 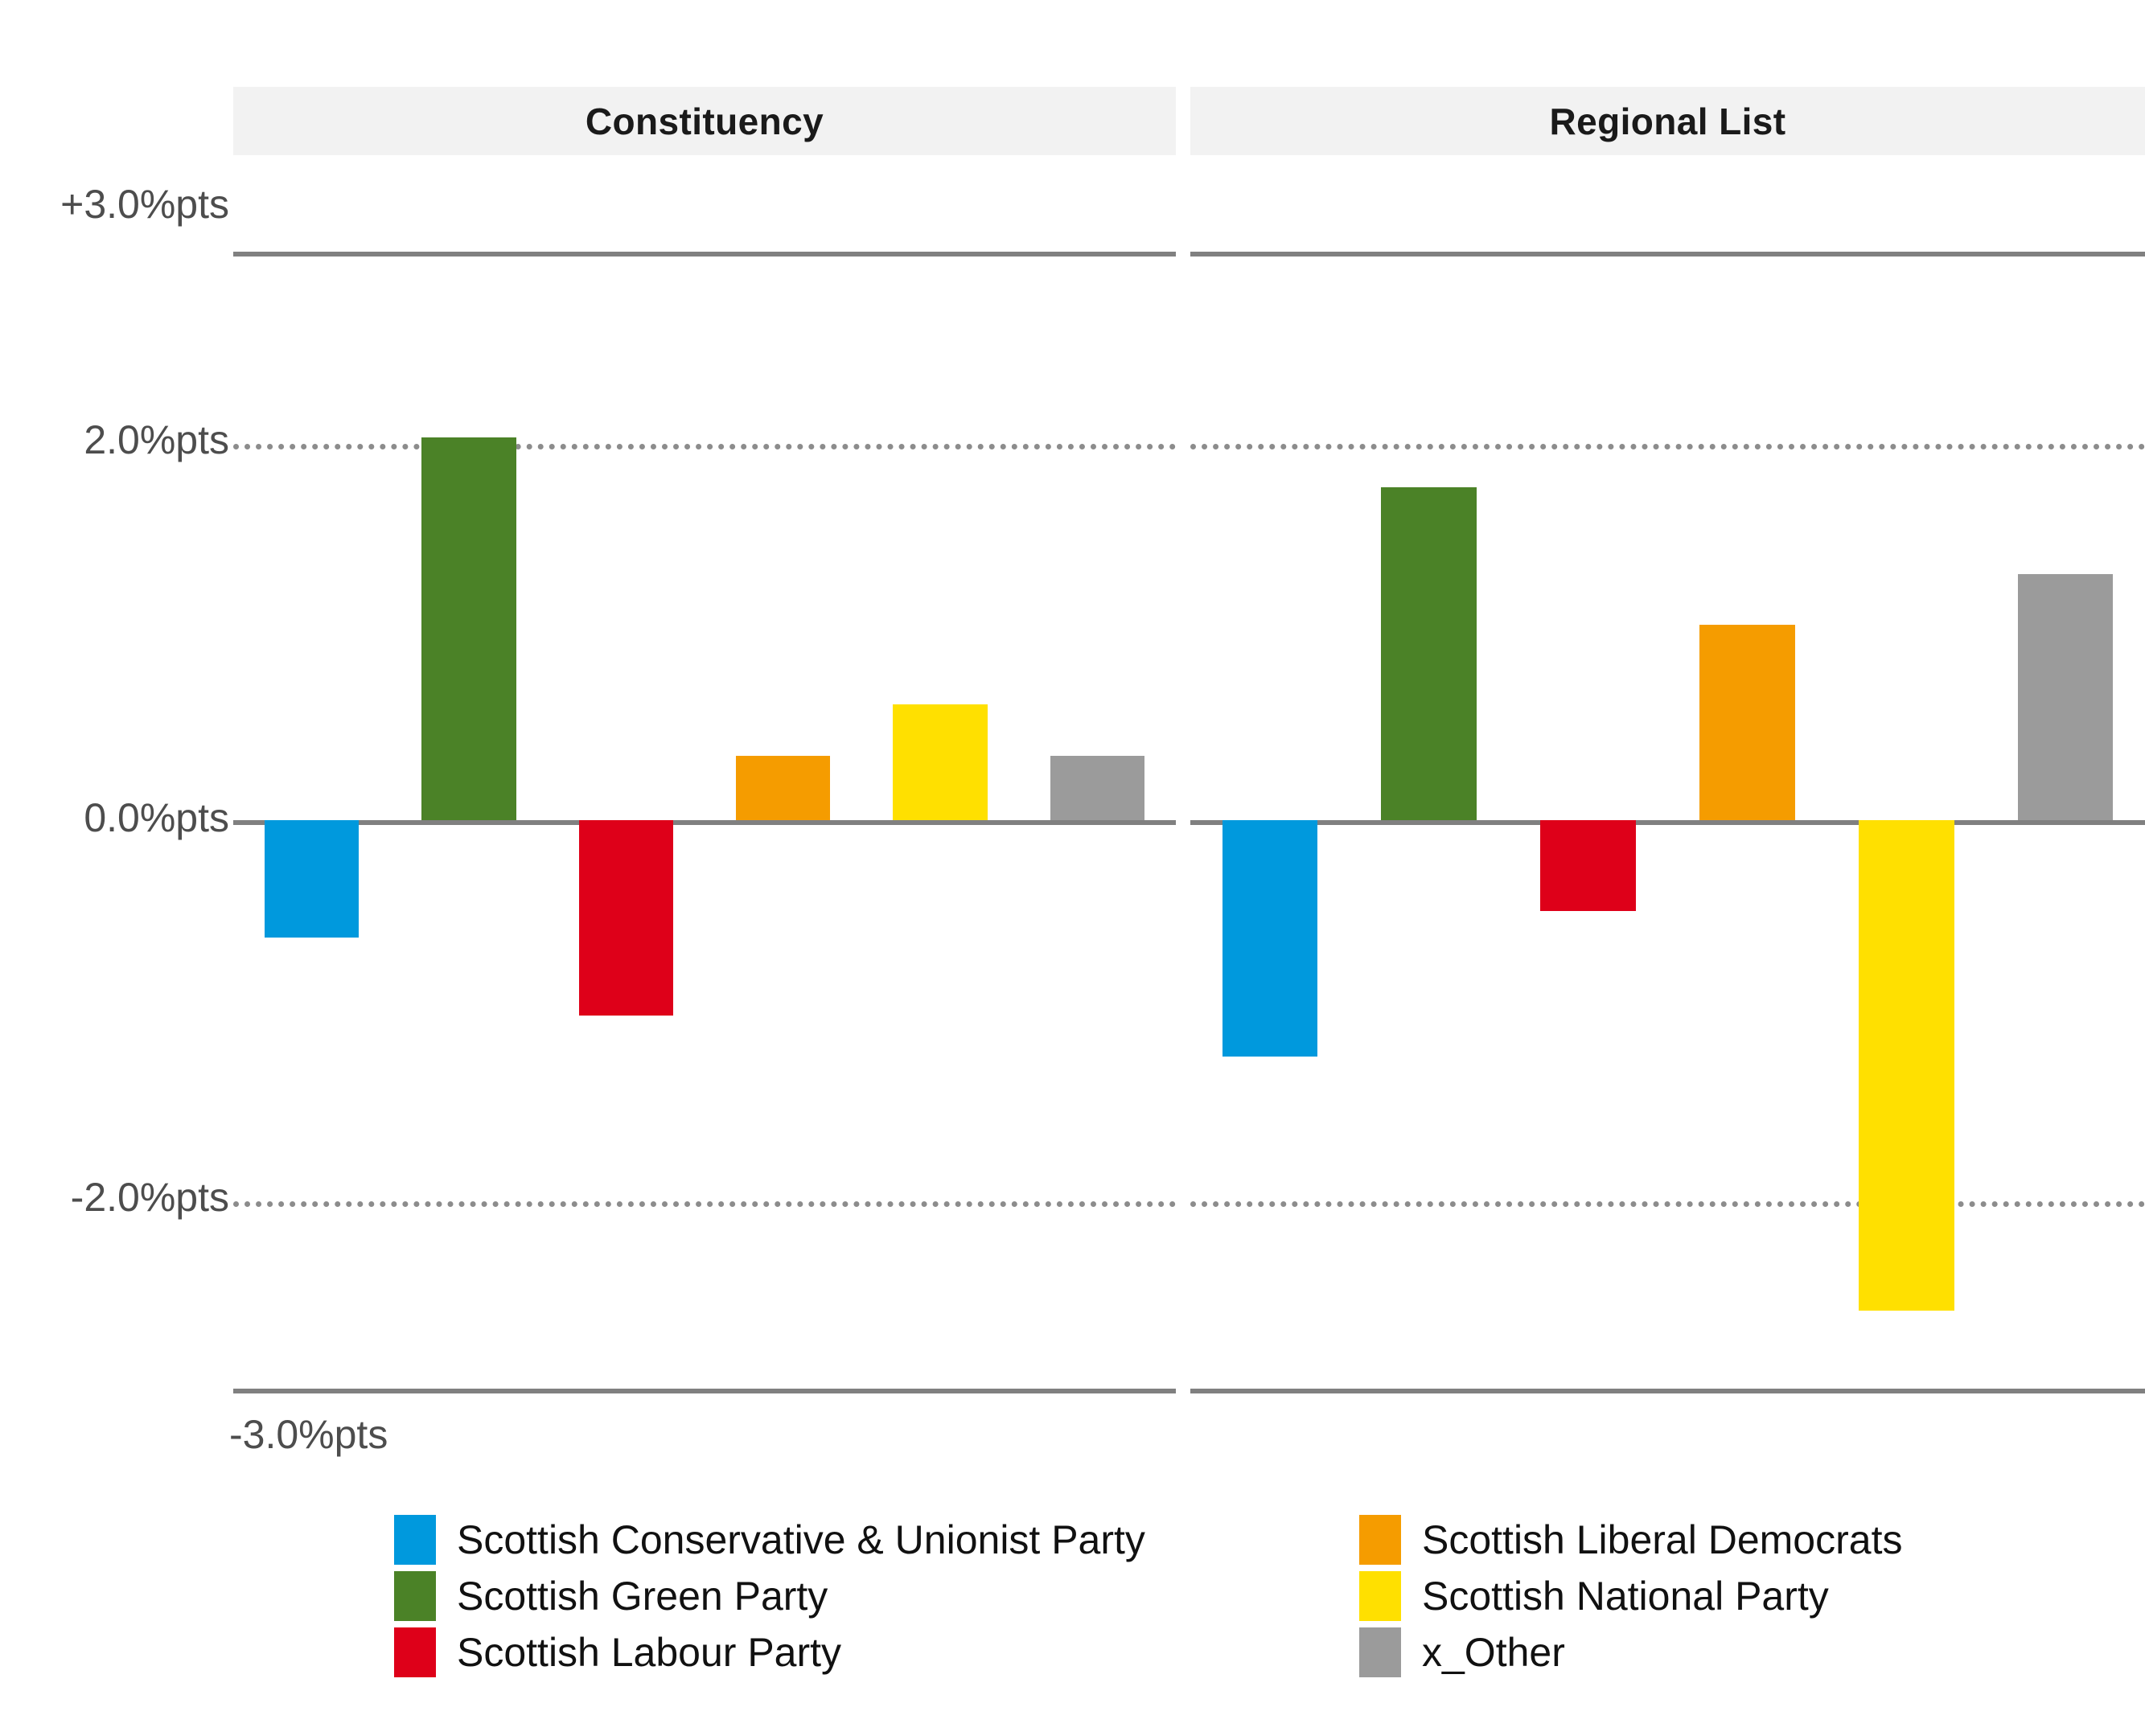 What do you see at coordinates (1097, 787) in the screenshot?
I see `bar-constituency-x-other` at bounding box center [1097, 787].